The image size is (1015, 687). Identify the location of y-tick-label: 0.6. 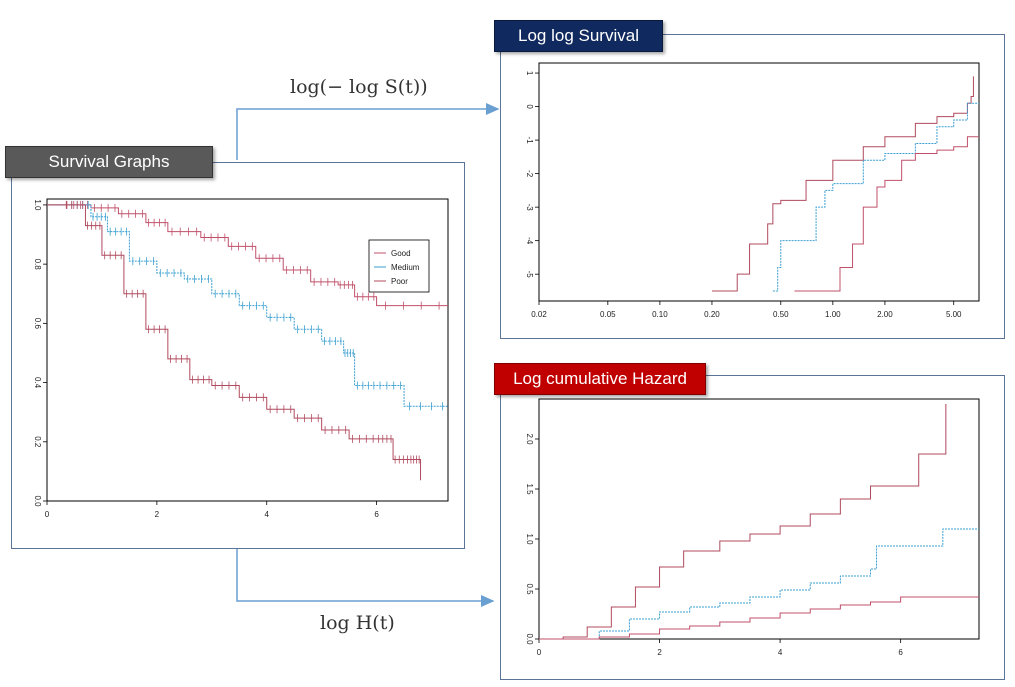
(37, 324).